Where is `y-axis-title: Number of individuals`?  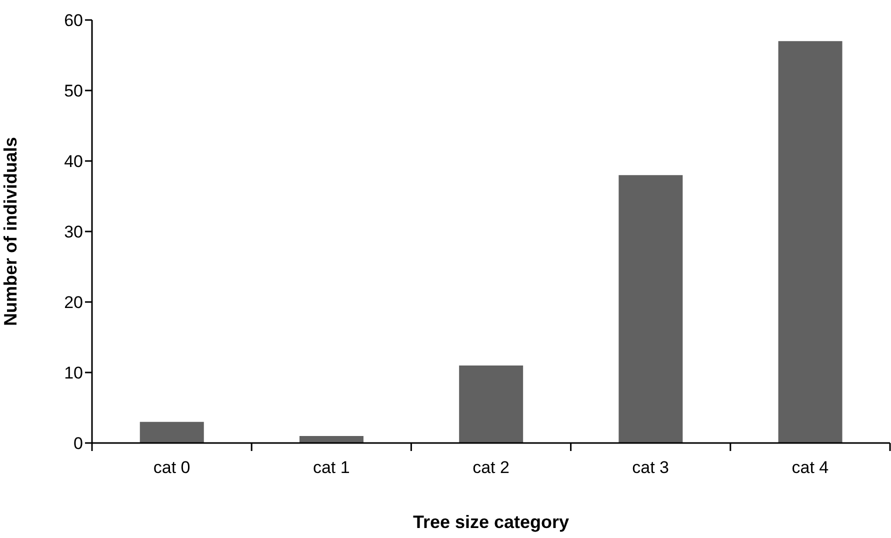 y-axis-title: Number of individuals is located at coordinates (10, 231).